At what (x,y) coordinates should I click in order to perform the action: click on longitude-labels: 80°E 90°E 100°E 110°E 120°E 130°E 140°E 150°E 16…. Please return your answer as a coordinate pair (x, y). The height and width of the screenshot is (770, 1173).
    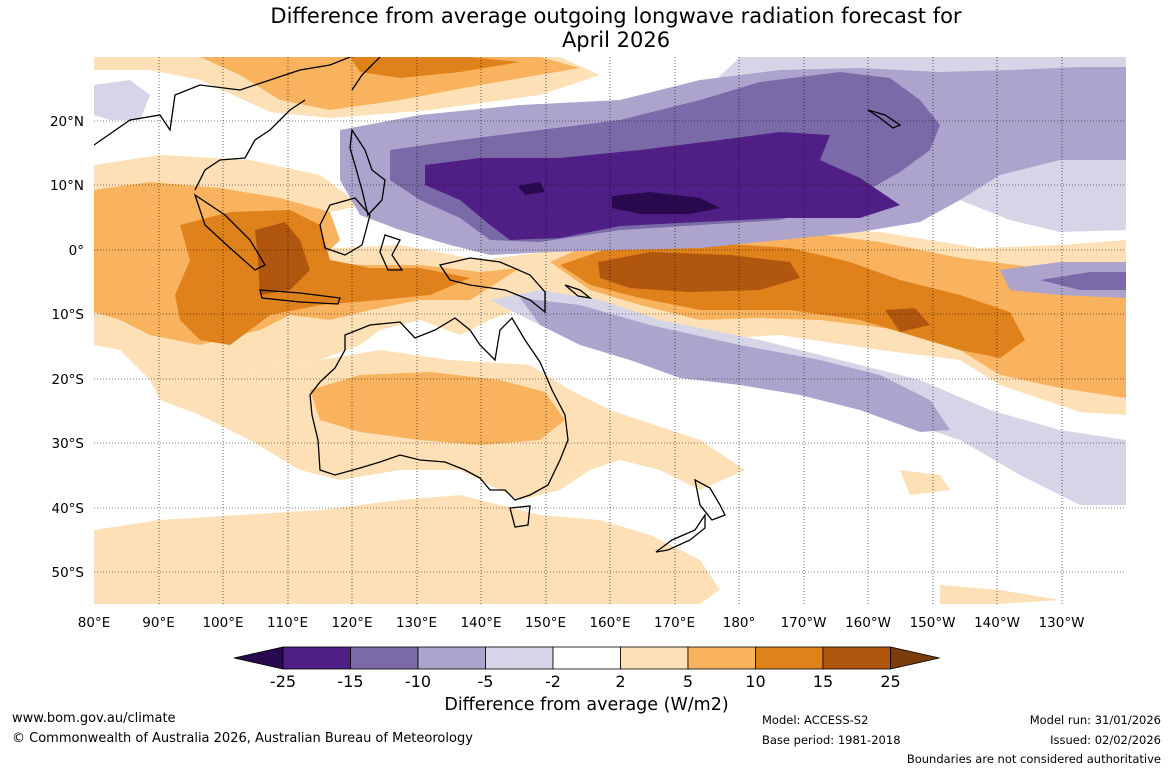
    Looking at the image, I should click on (581, 623).